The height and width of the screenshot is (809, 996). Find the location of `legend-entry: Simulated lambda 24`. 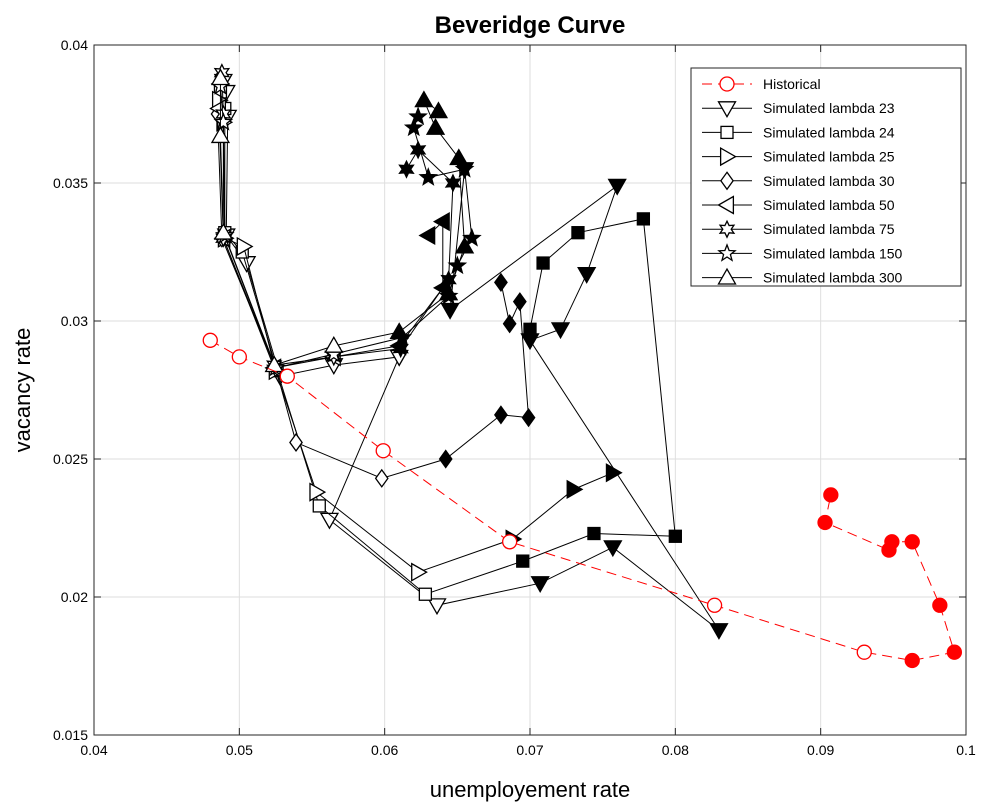

legend-entry: Simulated lambda 24 is located at coordinates (798, 132).